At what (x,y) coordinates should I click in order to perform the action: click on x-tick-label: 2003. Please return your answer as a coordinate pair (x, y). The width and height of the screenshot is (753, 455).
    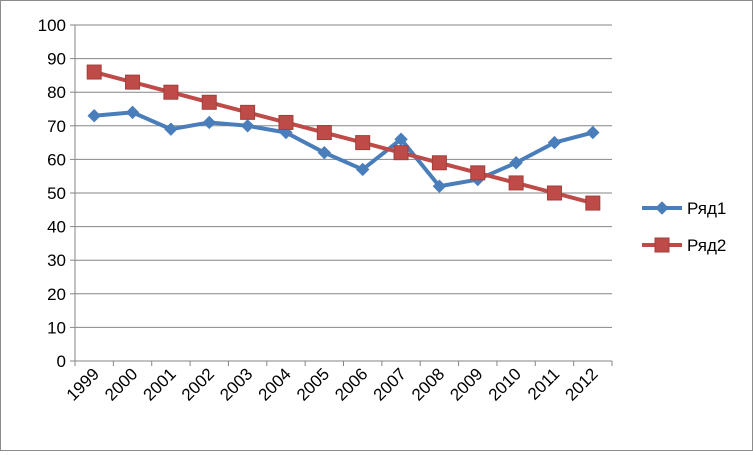
    Looking at the image, I should click on (236, 384).